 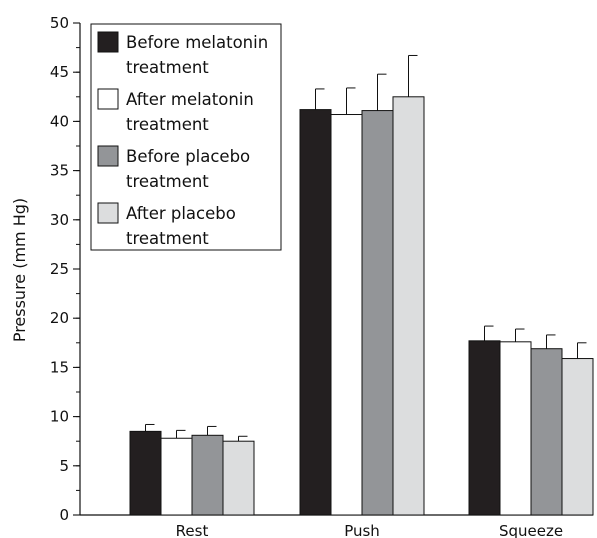 I want to click on legend-item: Before melatonin treatment, so click(x=182, y=54).